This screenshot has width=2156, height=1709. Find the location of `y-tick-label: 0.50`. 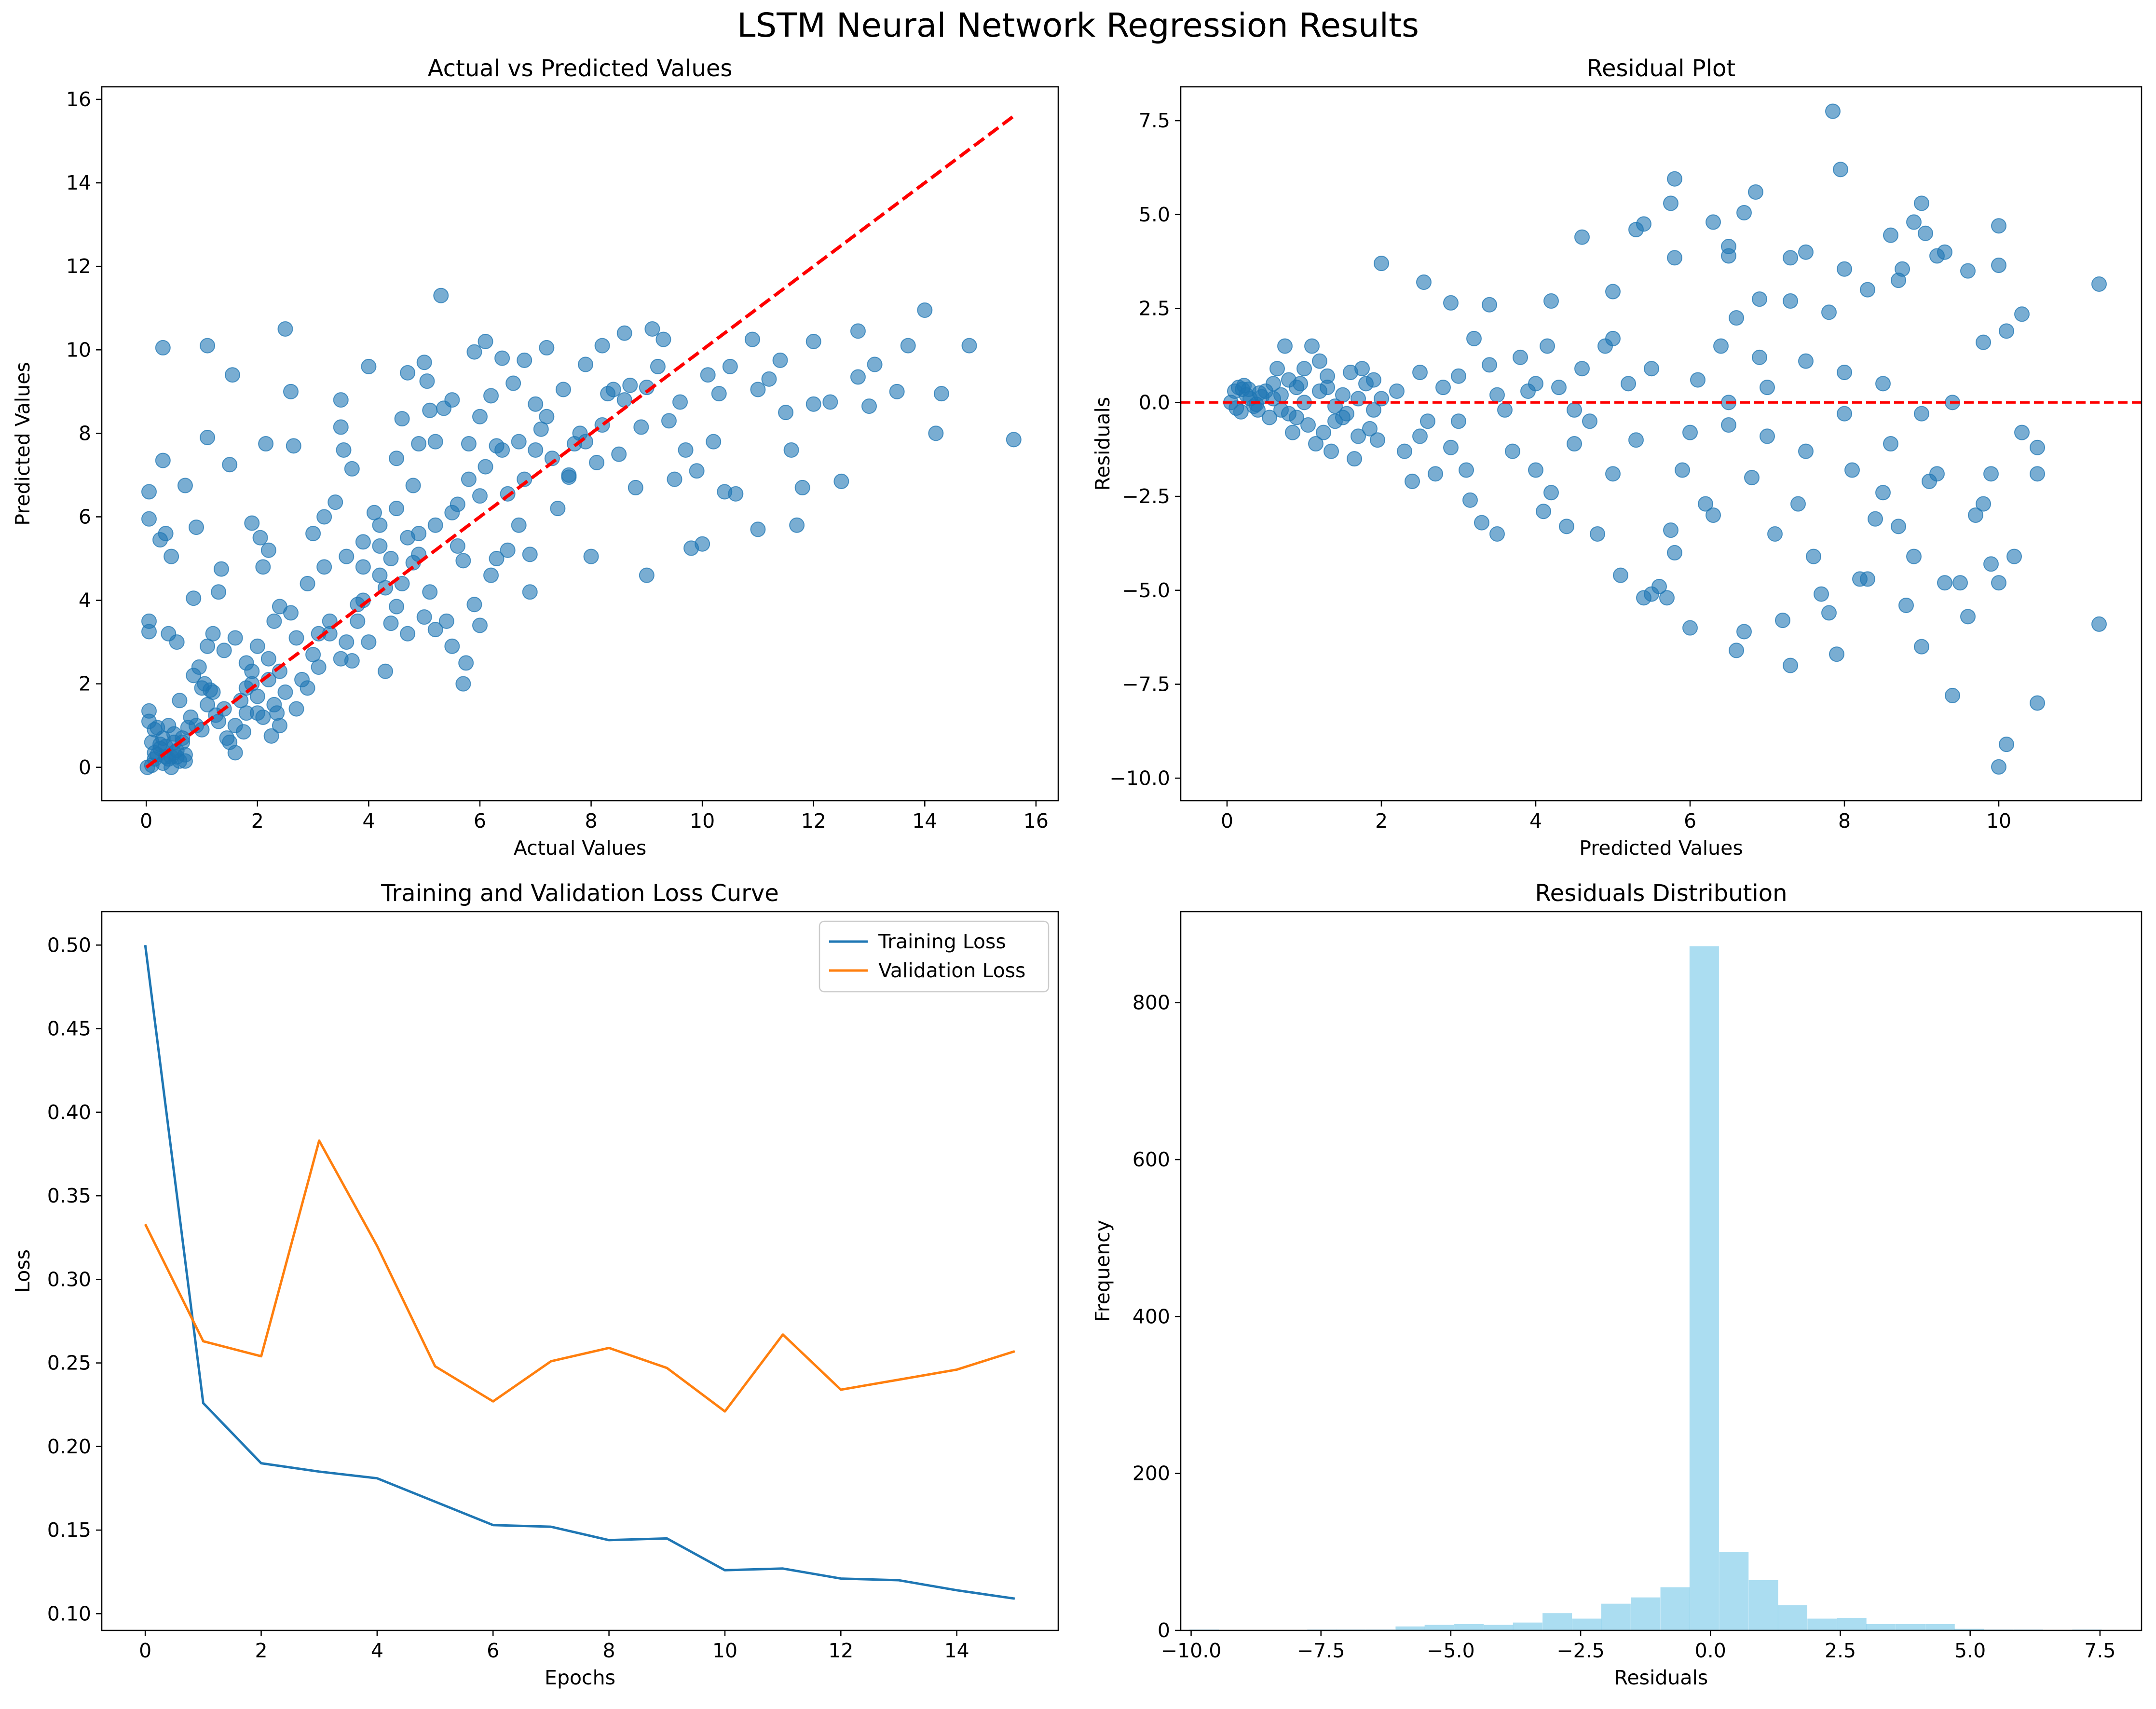

y-tick-label: 0.50 is located at coordinates (69, 945).